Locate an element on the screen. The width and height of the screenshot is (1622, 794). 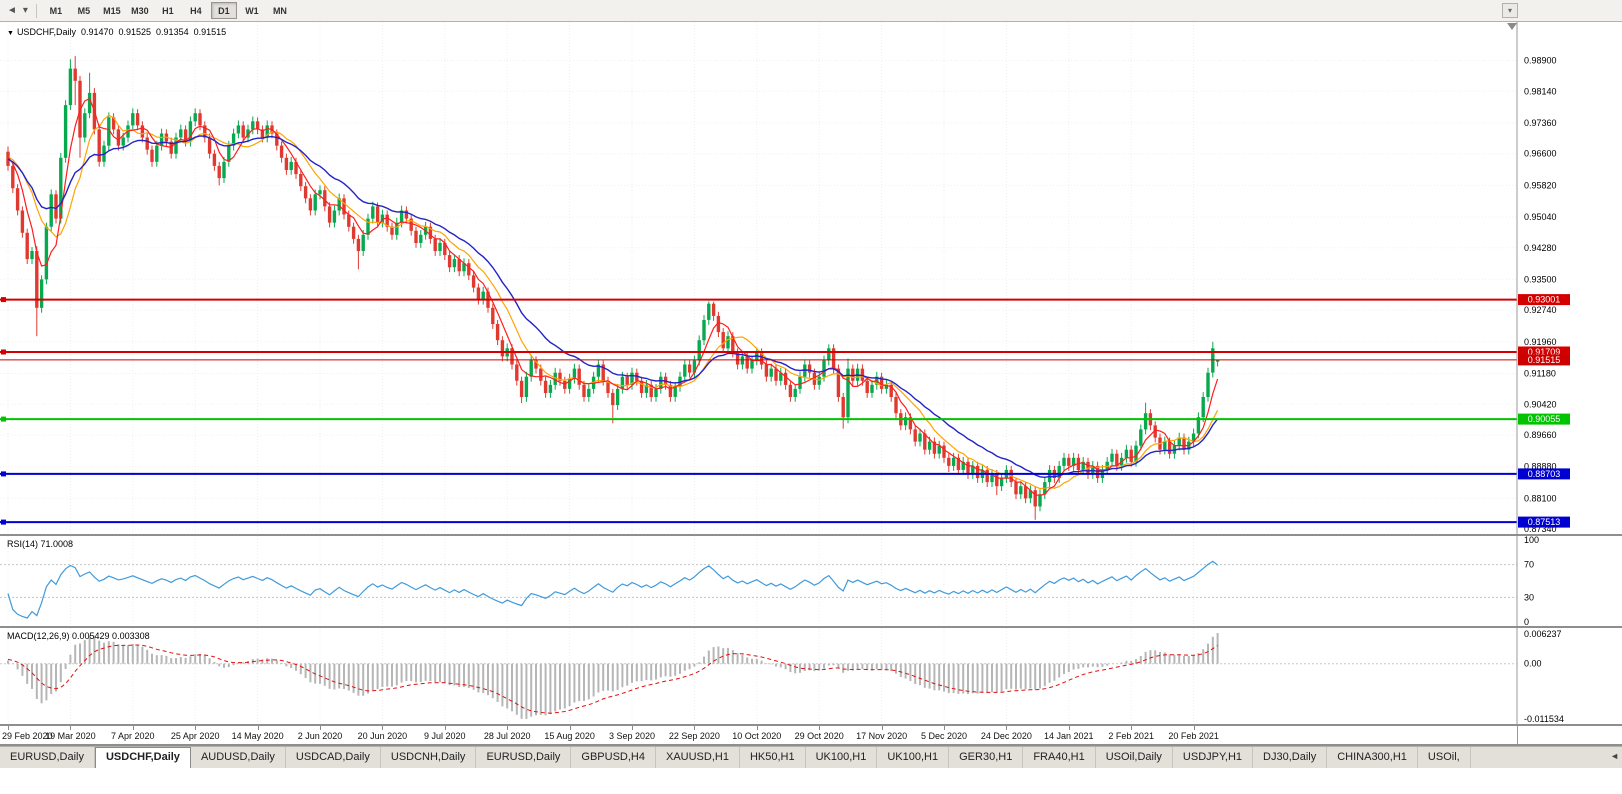
svg-text: 0.88880 is located at coordinates (1540, 467).